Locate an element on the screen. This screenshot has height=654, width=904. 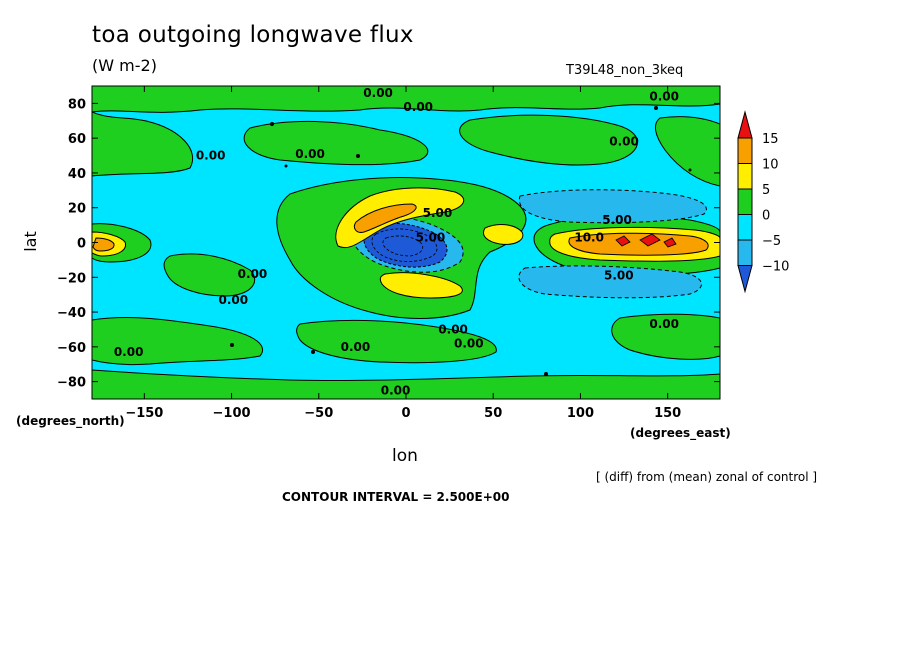
colorbar-label: 10 is located at coordinates (770, 165).